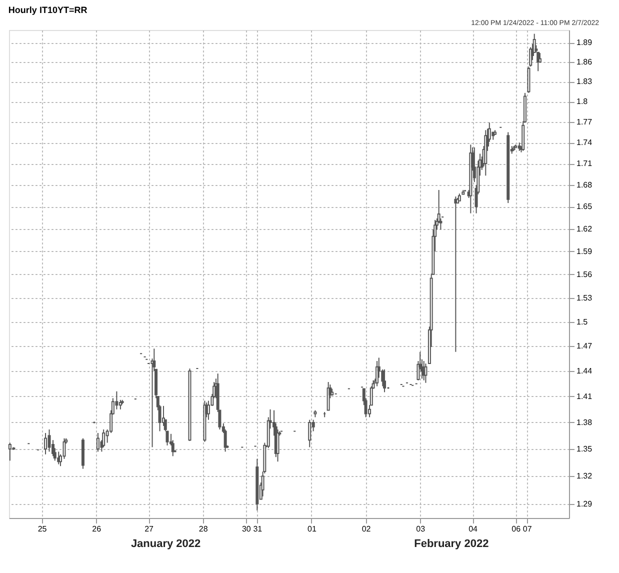 The image size is (619, 573). What do you see at coordinates (473, 529) in the screenshot?
I see `x-tick-label: 04` at bounding box center [473, 529].